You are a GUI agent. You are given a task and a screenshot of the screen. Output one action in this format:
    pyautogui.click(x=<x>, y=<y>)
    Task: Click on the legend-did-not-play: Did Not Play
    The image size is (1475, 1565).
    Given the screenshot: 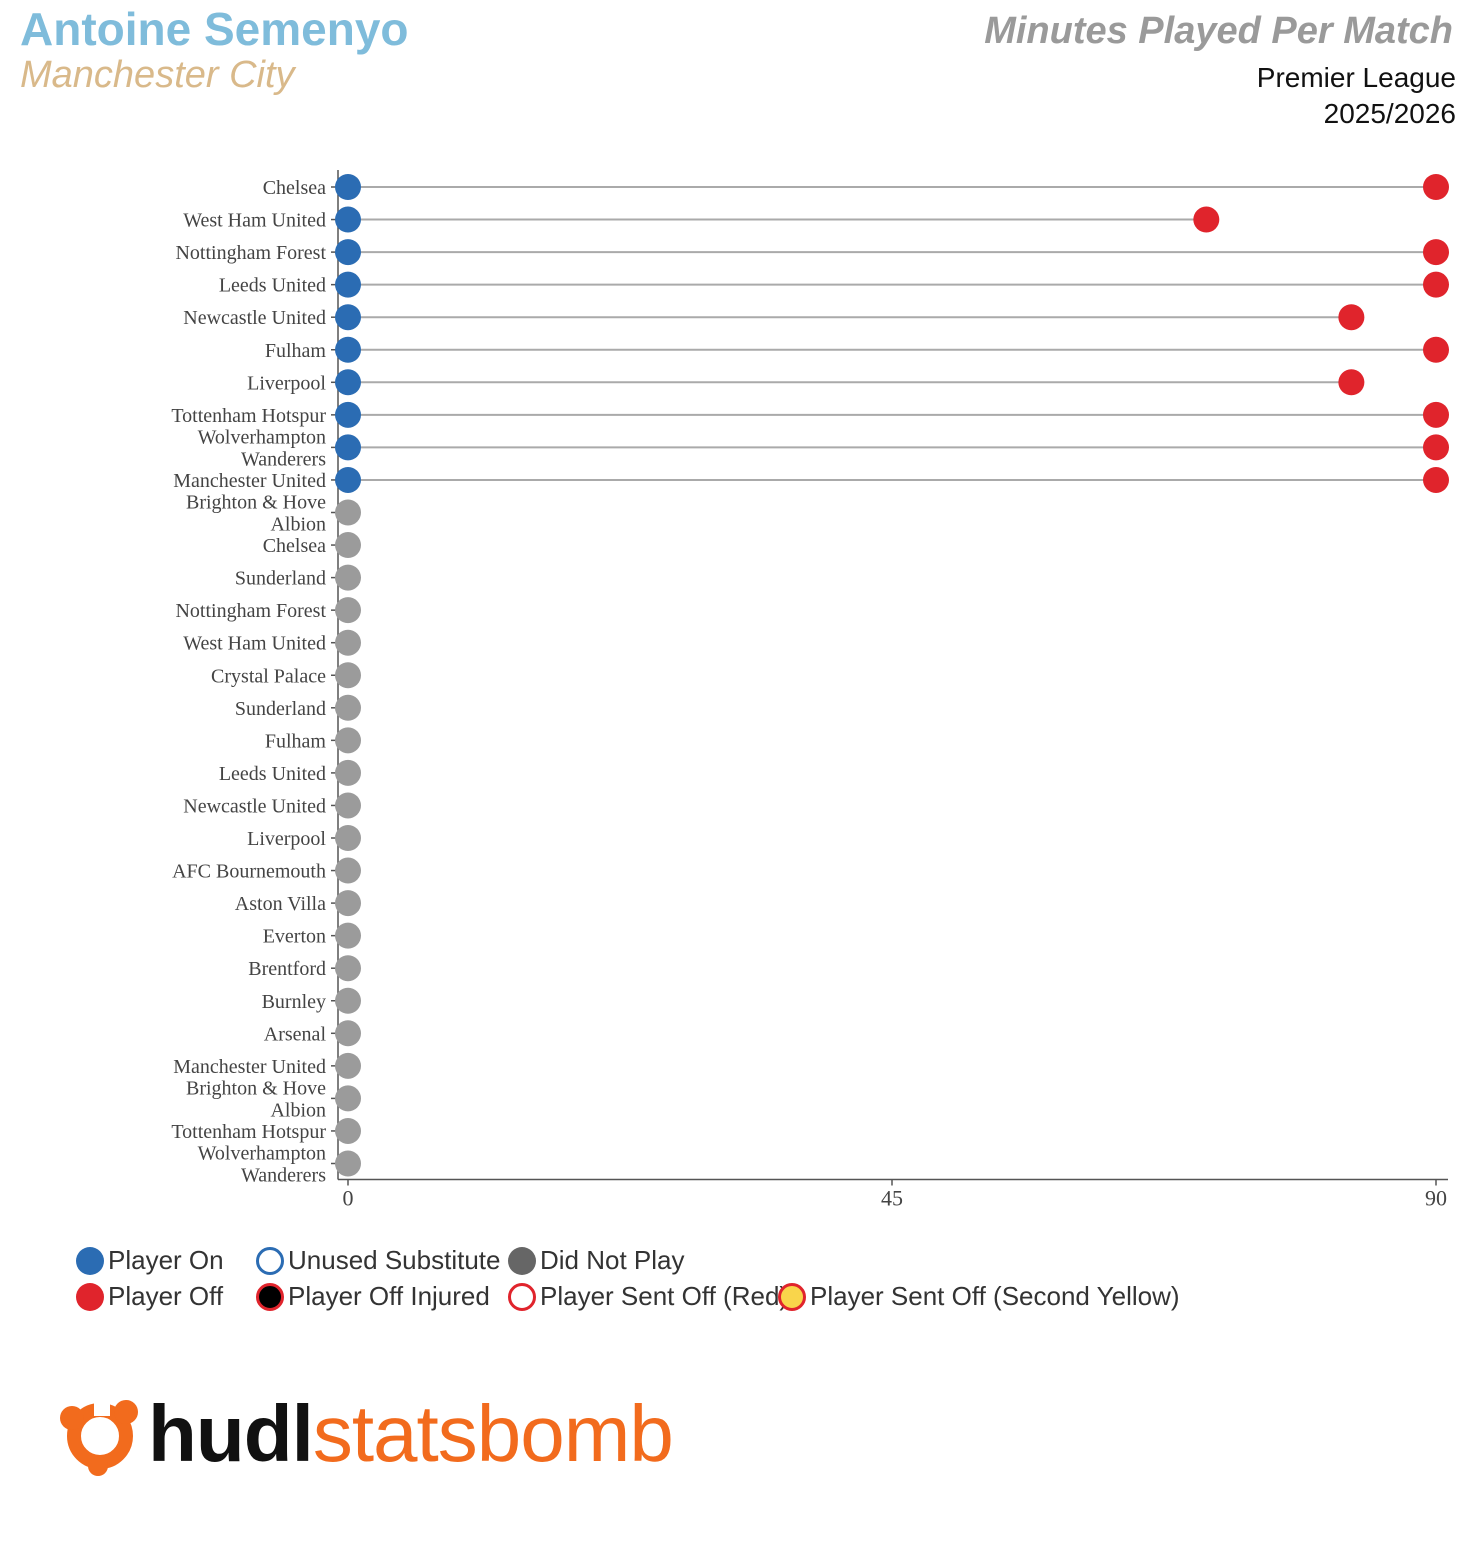 What is the action you would take?
    pyautogui.click(x=596, y=1260)
    